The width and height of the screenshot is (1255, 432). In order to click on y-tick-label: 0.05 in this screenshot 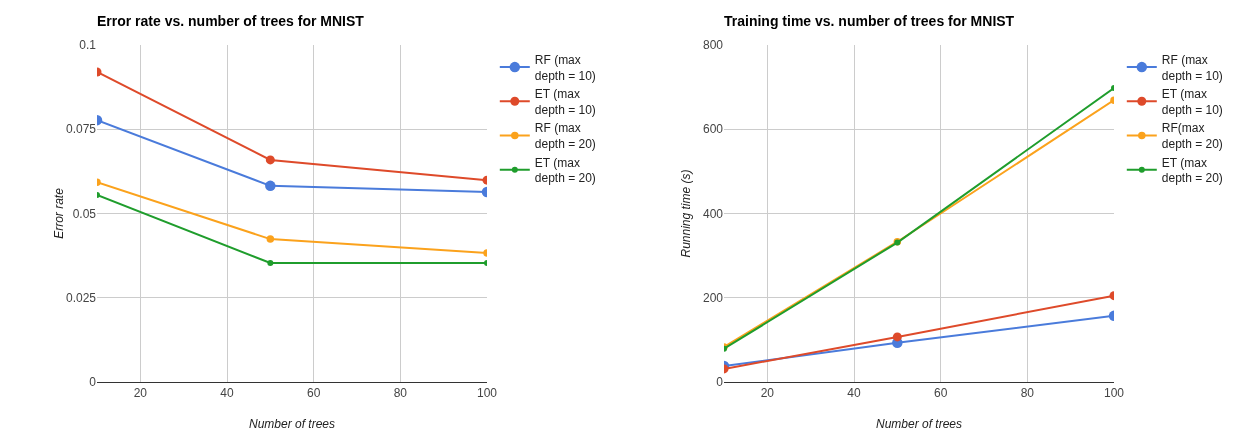, I will do `click(84, 213)`.